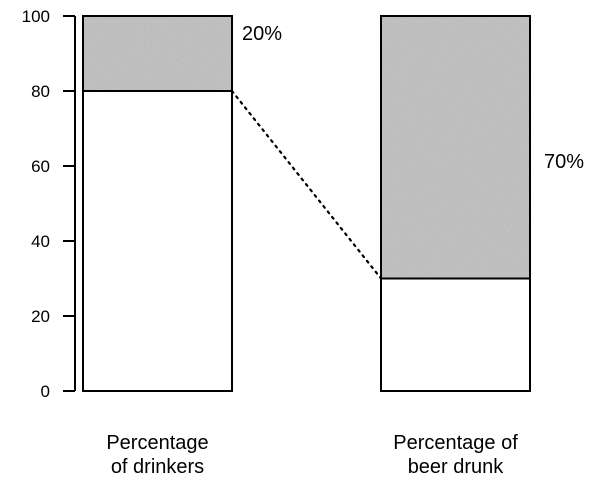 This screenshot has height=482, width=596. I want to click on category-label: Percentage of beer drunk, so click(455, 455).